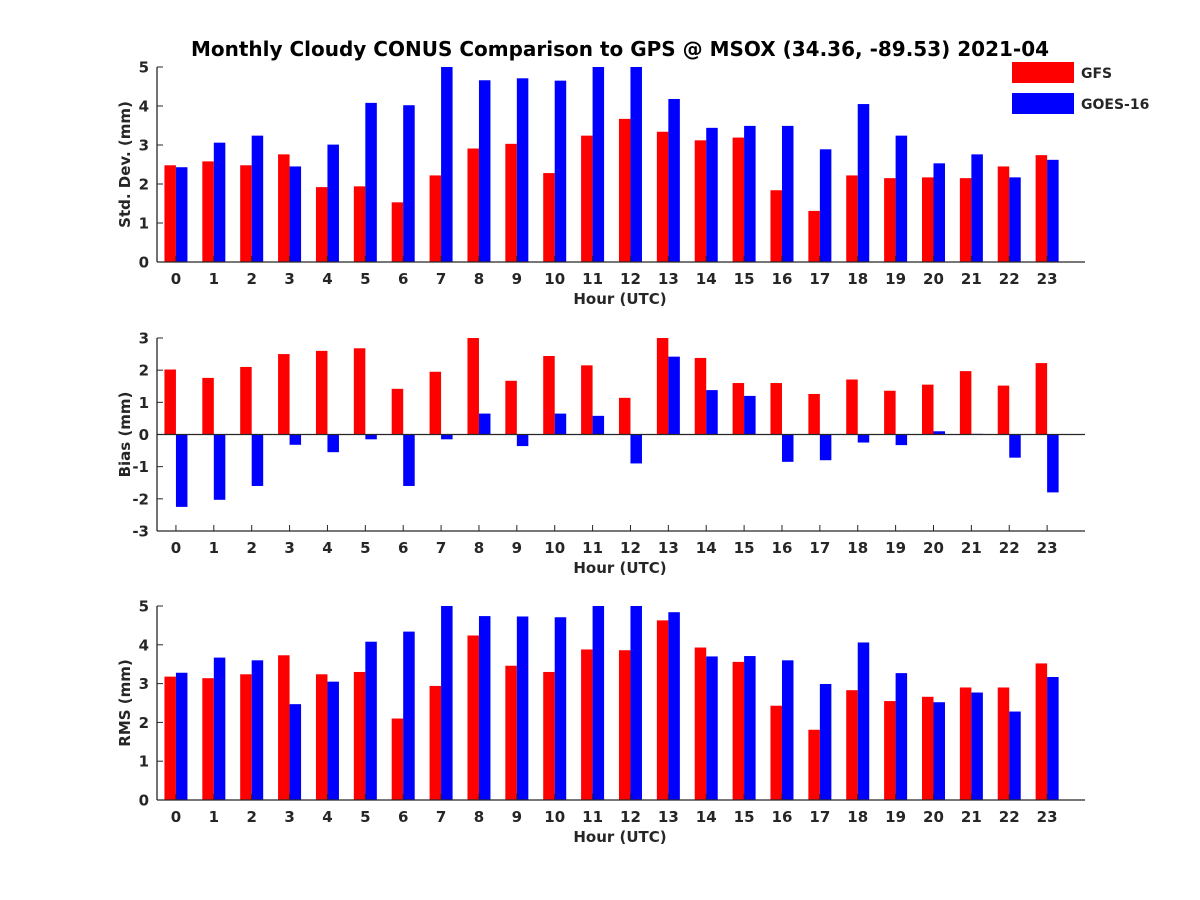 The height and width of the screenshot is (900, 1200). Describe the element at coordinates (668, 548) in the screenshot. I see `x-tick-label: 13` at that location.